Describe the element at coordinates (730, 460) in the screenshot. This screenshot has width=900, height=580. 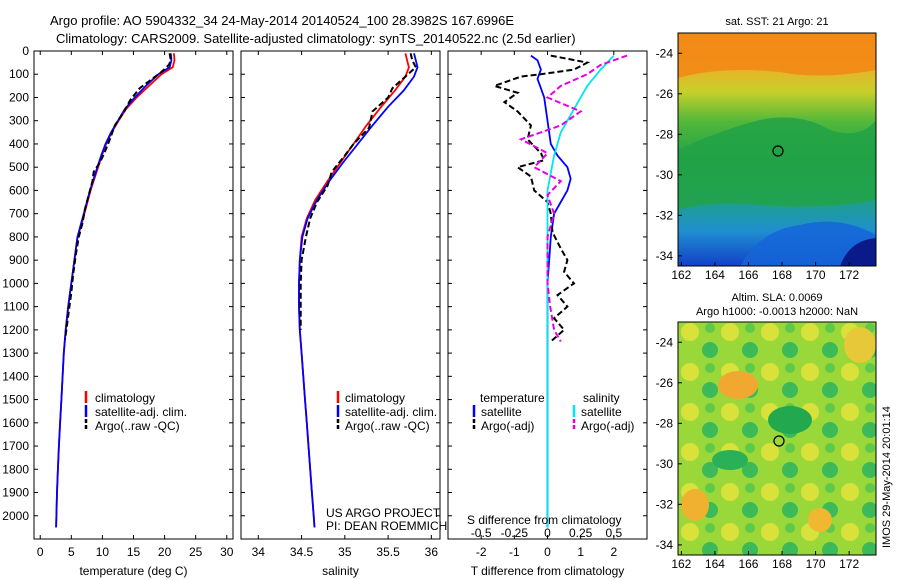
I see `sla-low-patch` at that location.